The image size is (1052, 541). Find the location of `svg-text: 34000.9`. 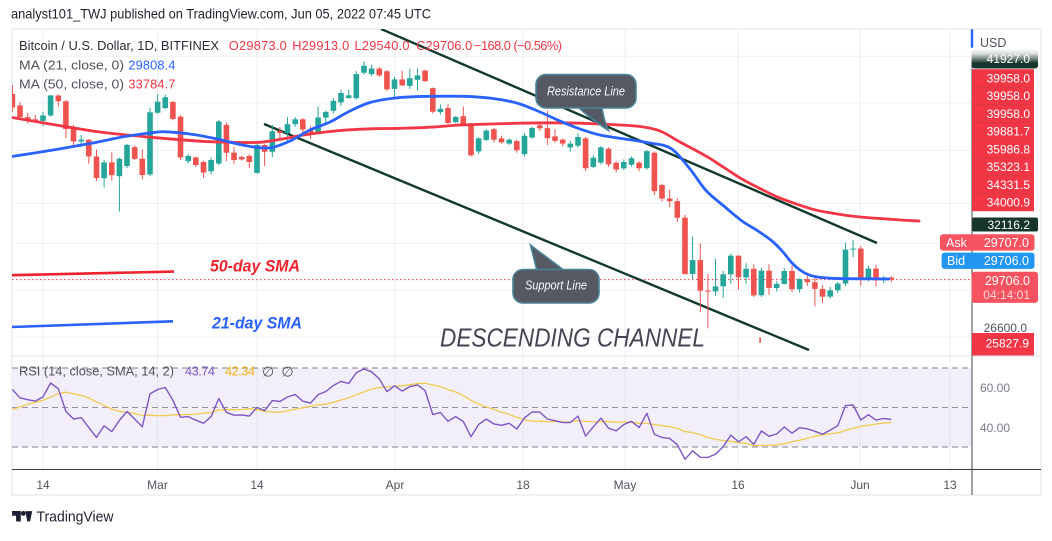

svg-text: 34000.9 is located at coordinates (1009, 203).